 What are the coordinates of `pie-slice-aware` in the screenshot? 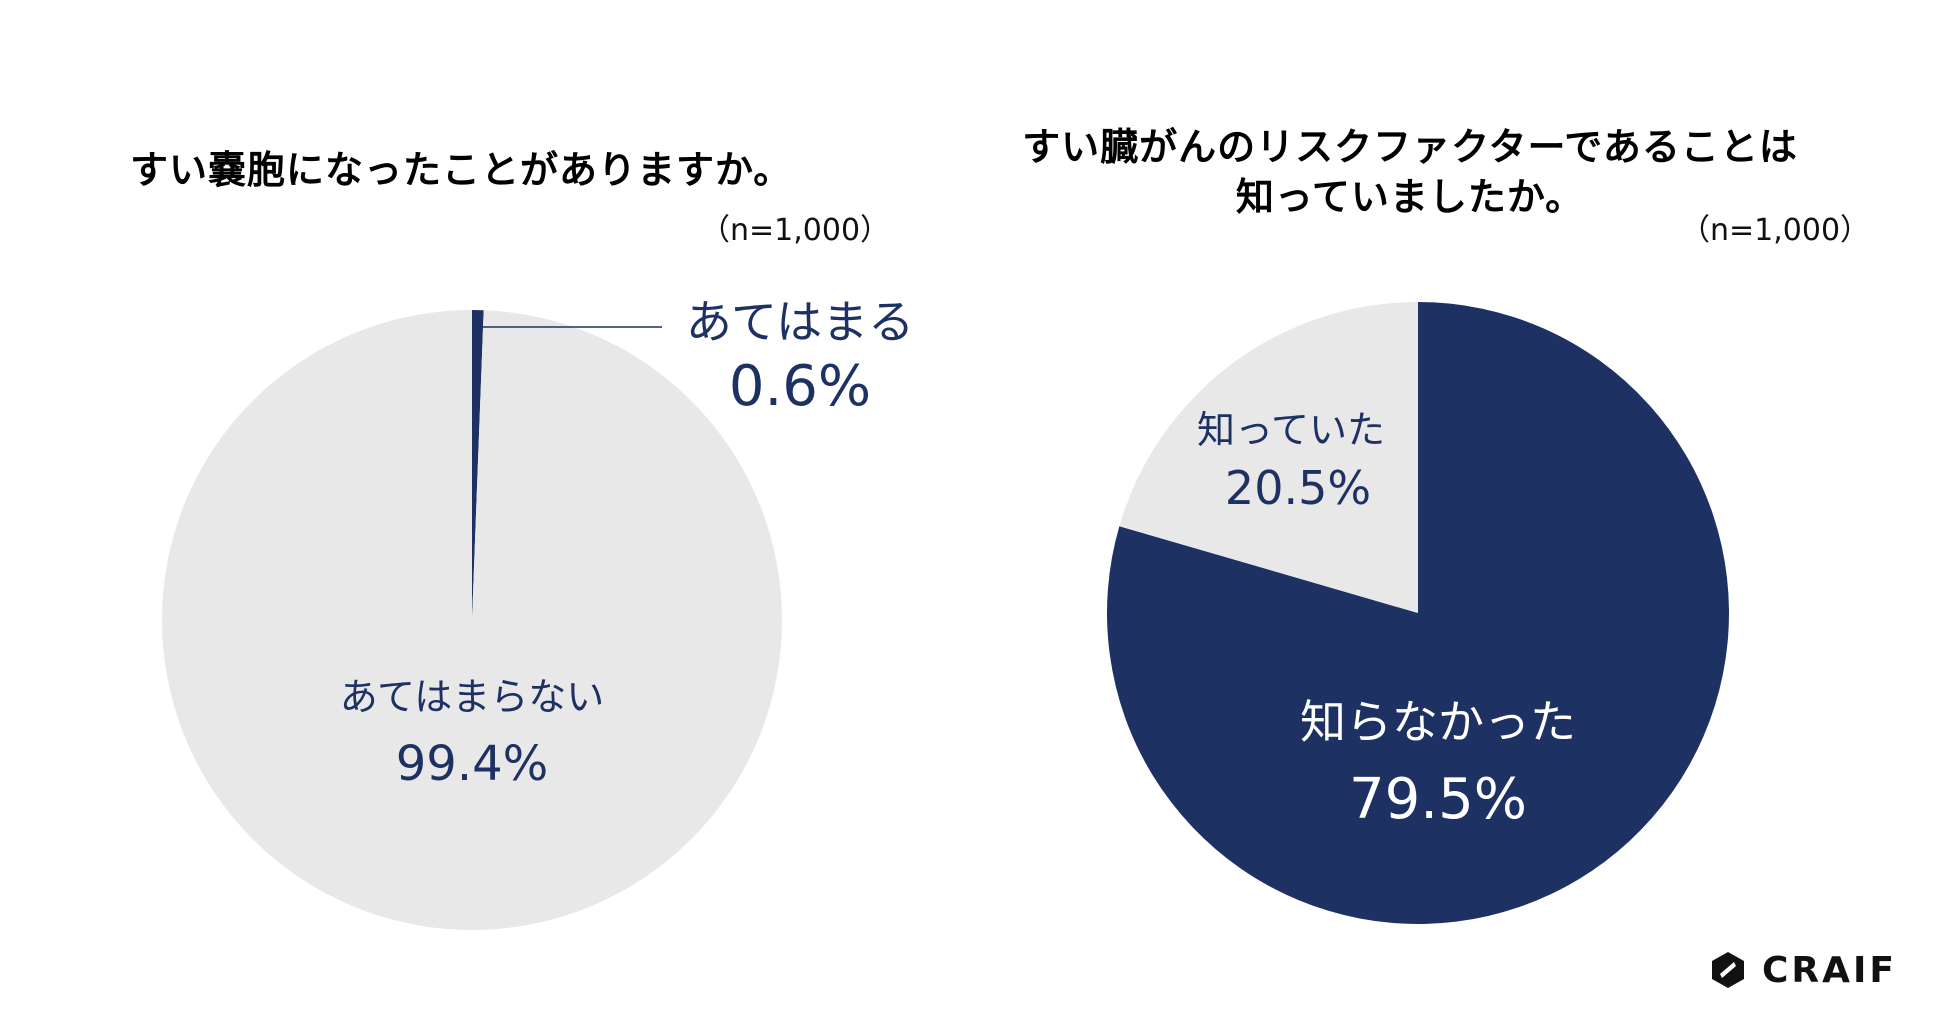 It's located at (1268, 457).